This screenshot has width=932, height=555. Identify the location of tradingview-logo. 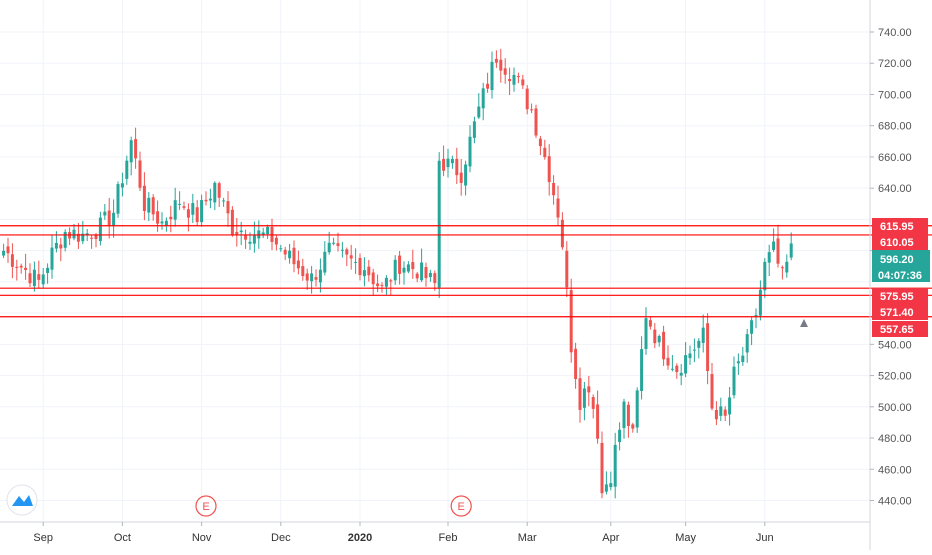
(22, 500).